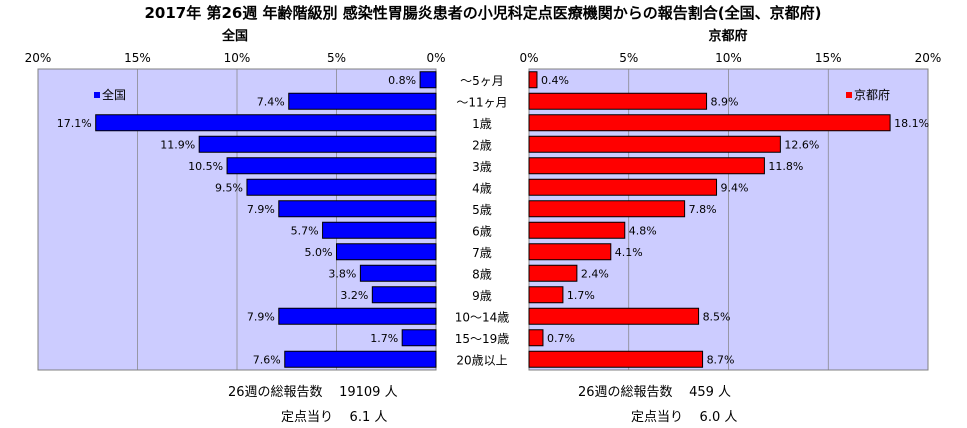  What do you see at coordinates (735, 187) in the screenshot?
I see `right-data-label: 9.4%` at bounding box center [735, 187].